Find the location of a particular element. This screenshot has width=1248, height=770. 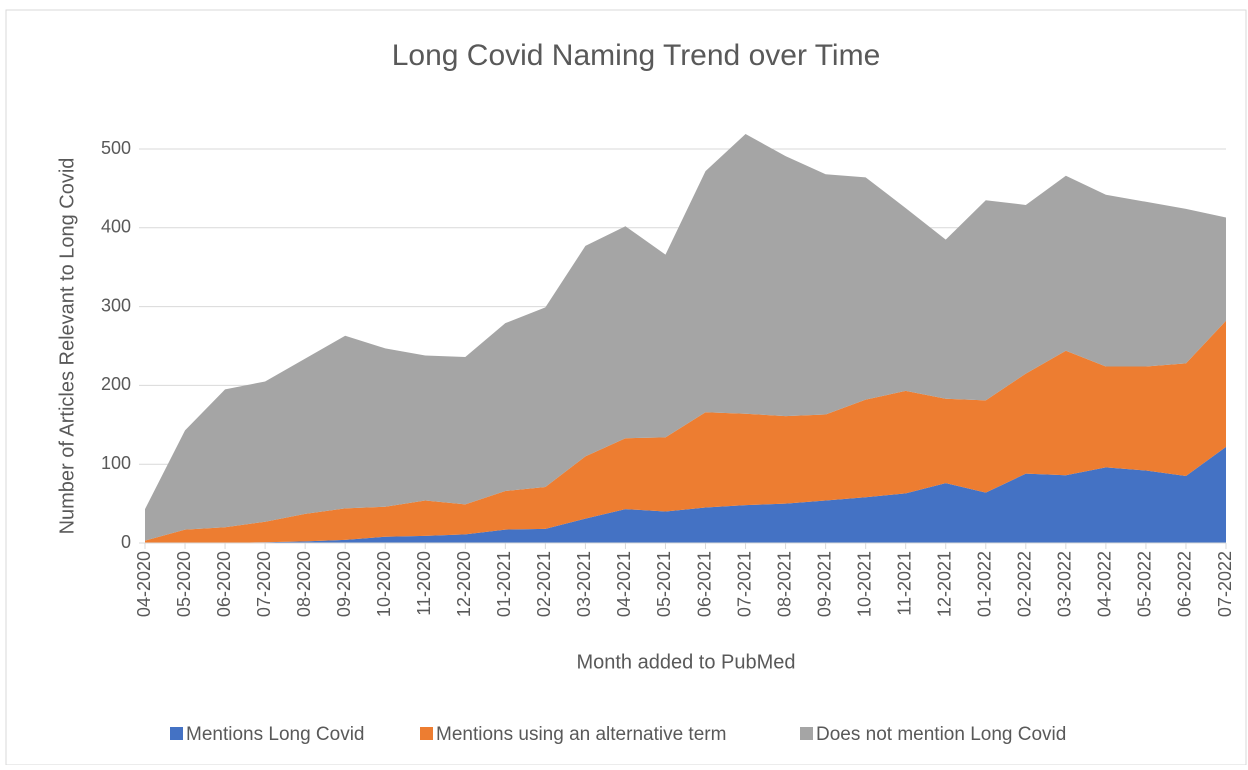

x-tick-label: 05-2020 is located at coordinates (184, 584).